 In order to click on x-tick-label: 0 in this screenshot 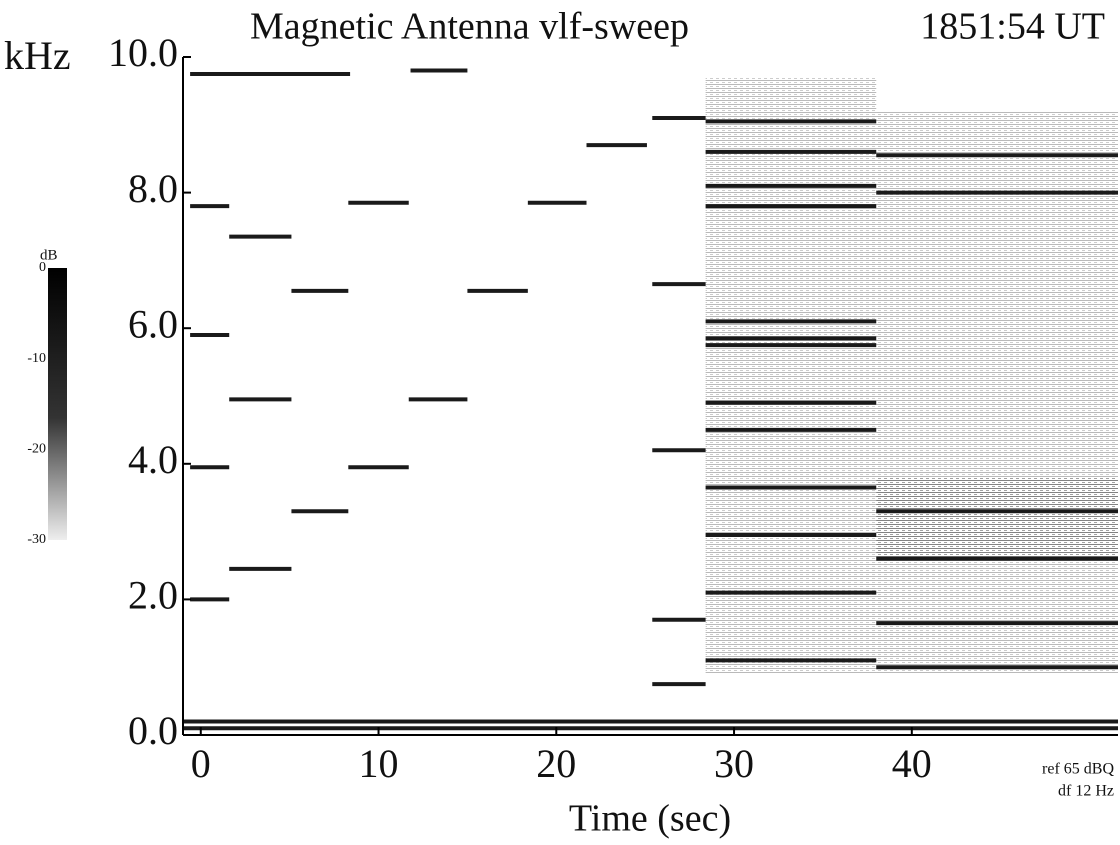, I will do `click(201, 763)`.